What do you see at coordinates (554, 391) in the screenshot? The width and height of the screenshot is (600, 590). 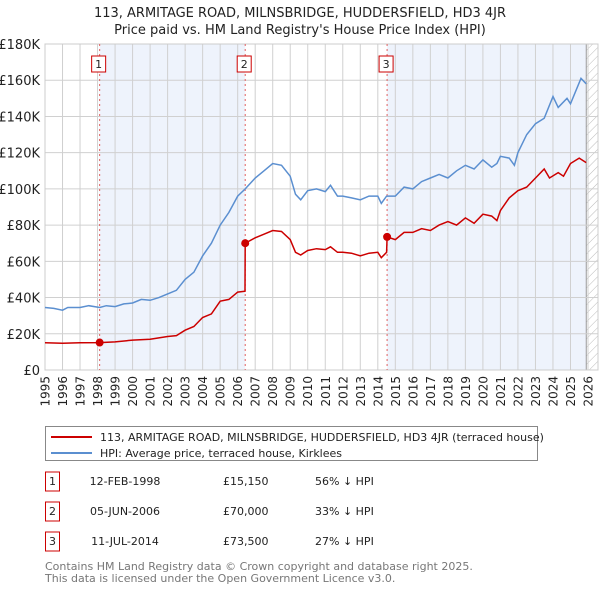 I see `x-tick-label: 2024` at bounding box center [554, 391].